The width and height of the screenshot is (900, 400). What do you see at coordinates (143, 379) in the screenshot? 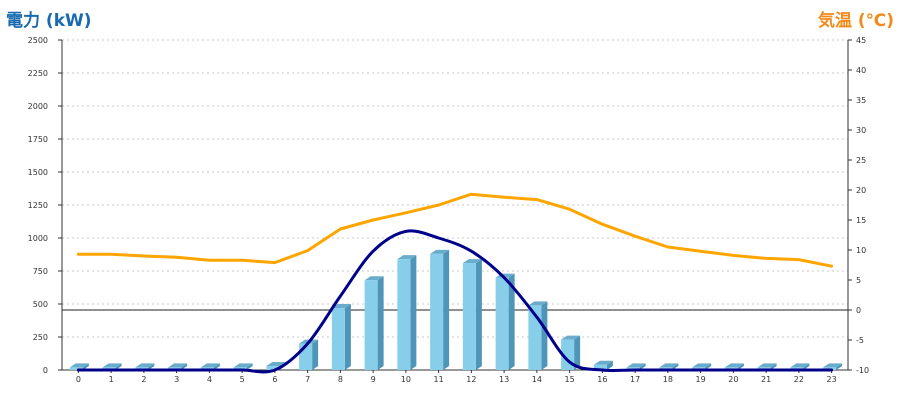
I see `x-tick-label: 2` at bounding box center [143, 379].